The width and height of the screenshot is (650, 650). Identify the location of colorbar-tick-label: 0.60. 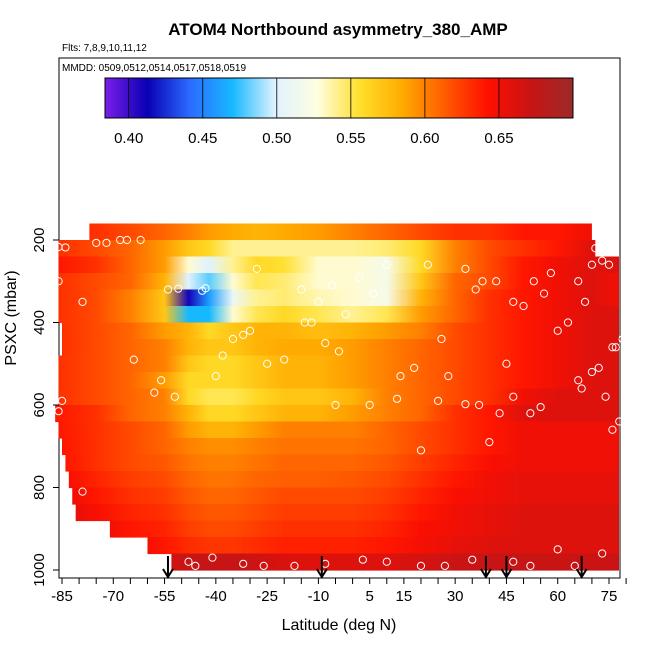
(424, 138).